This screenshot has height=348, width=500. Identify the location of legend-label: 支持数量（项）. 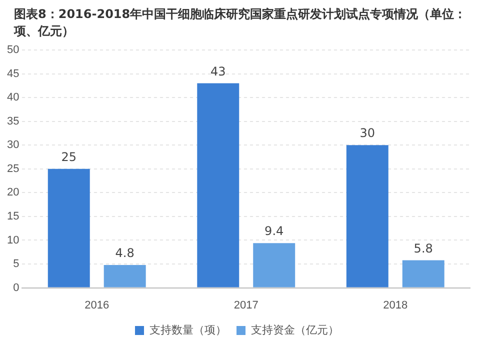
(188, 329).